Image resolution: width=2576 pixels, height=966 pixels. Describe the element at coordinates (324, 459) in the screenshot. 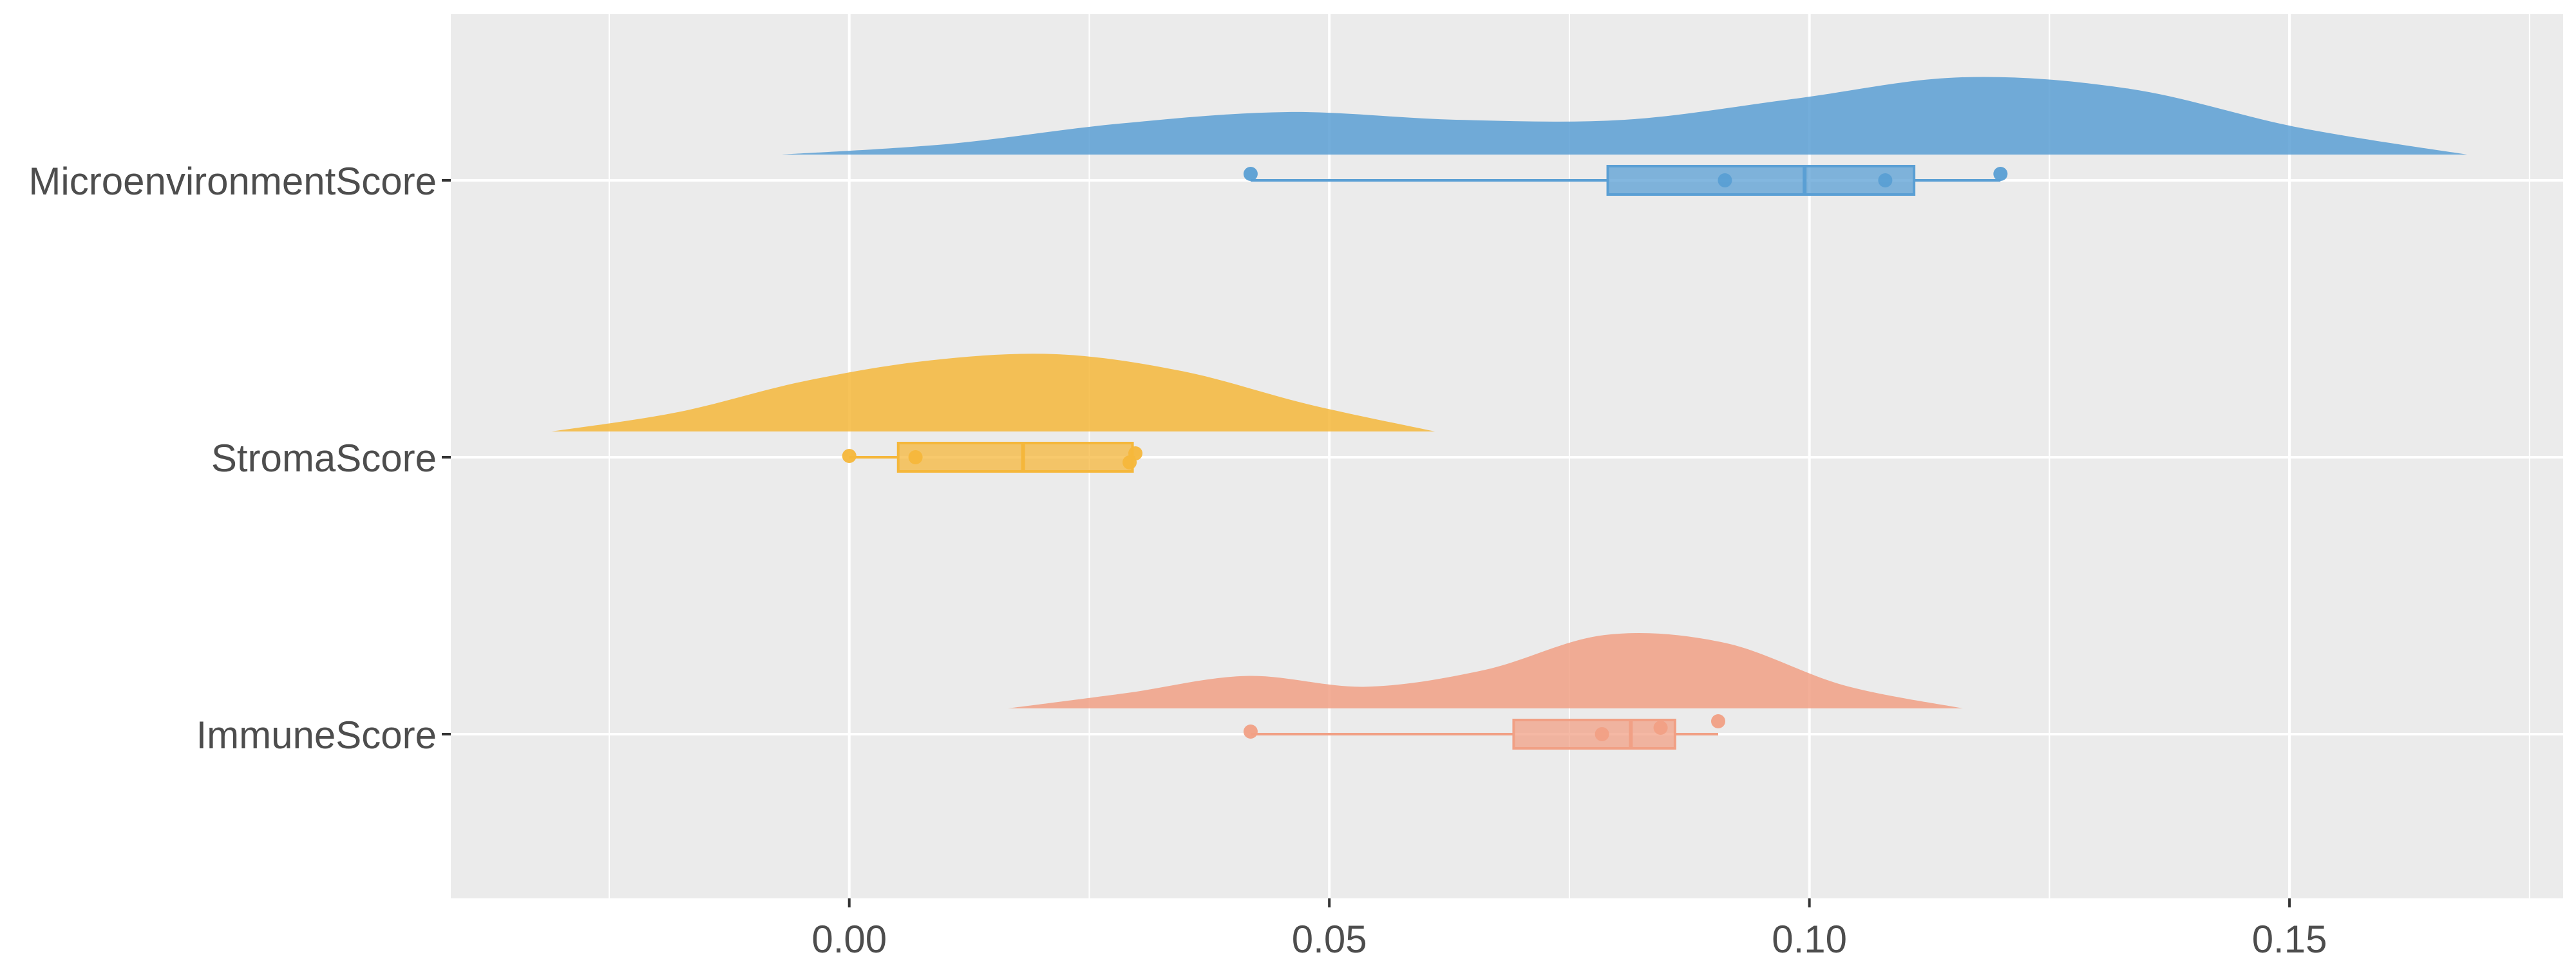

I see `y-tick-label: StromaScore` at that location.